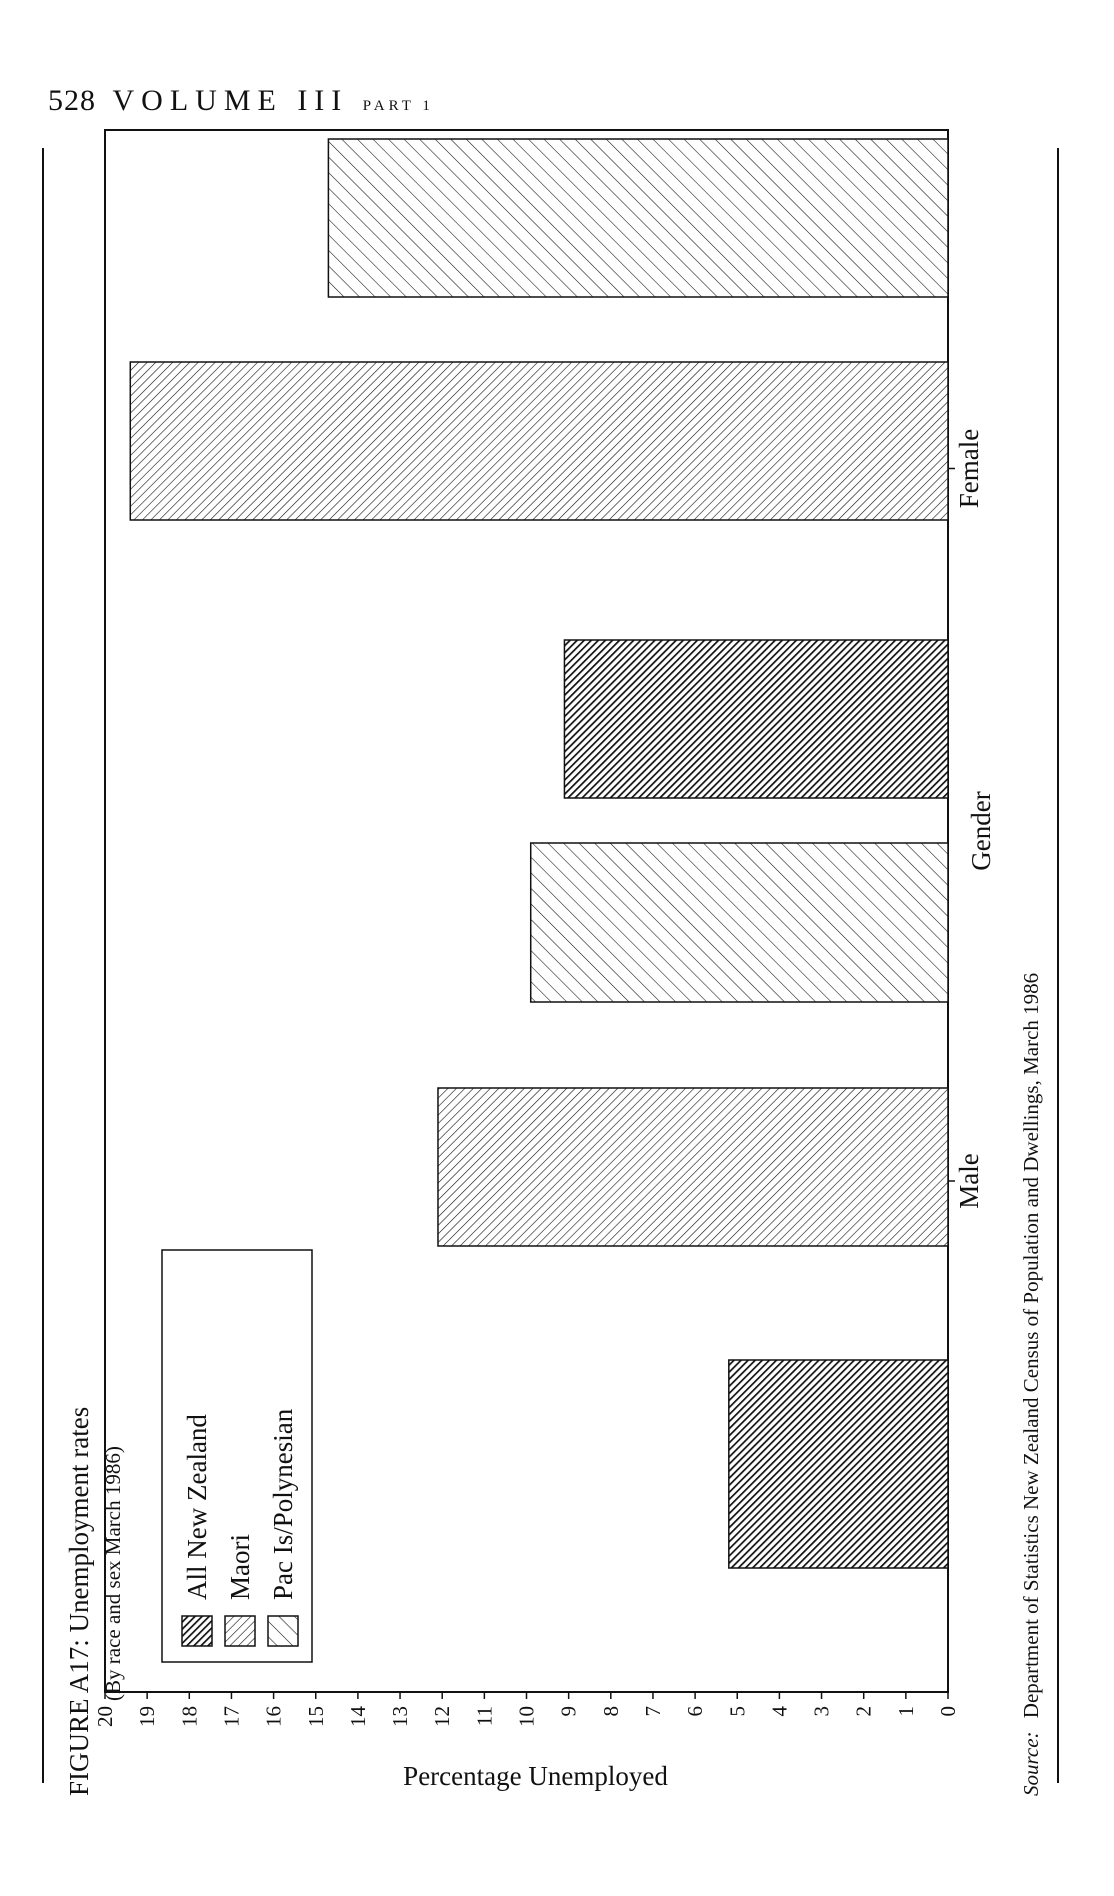 The image size is (1114, 1896). Describe the element at coordinates (638, 218) in the screenshot. I see `bar-female-pac-is-polynesian` at that location.